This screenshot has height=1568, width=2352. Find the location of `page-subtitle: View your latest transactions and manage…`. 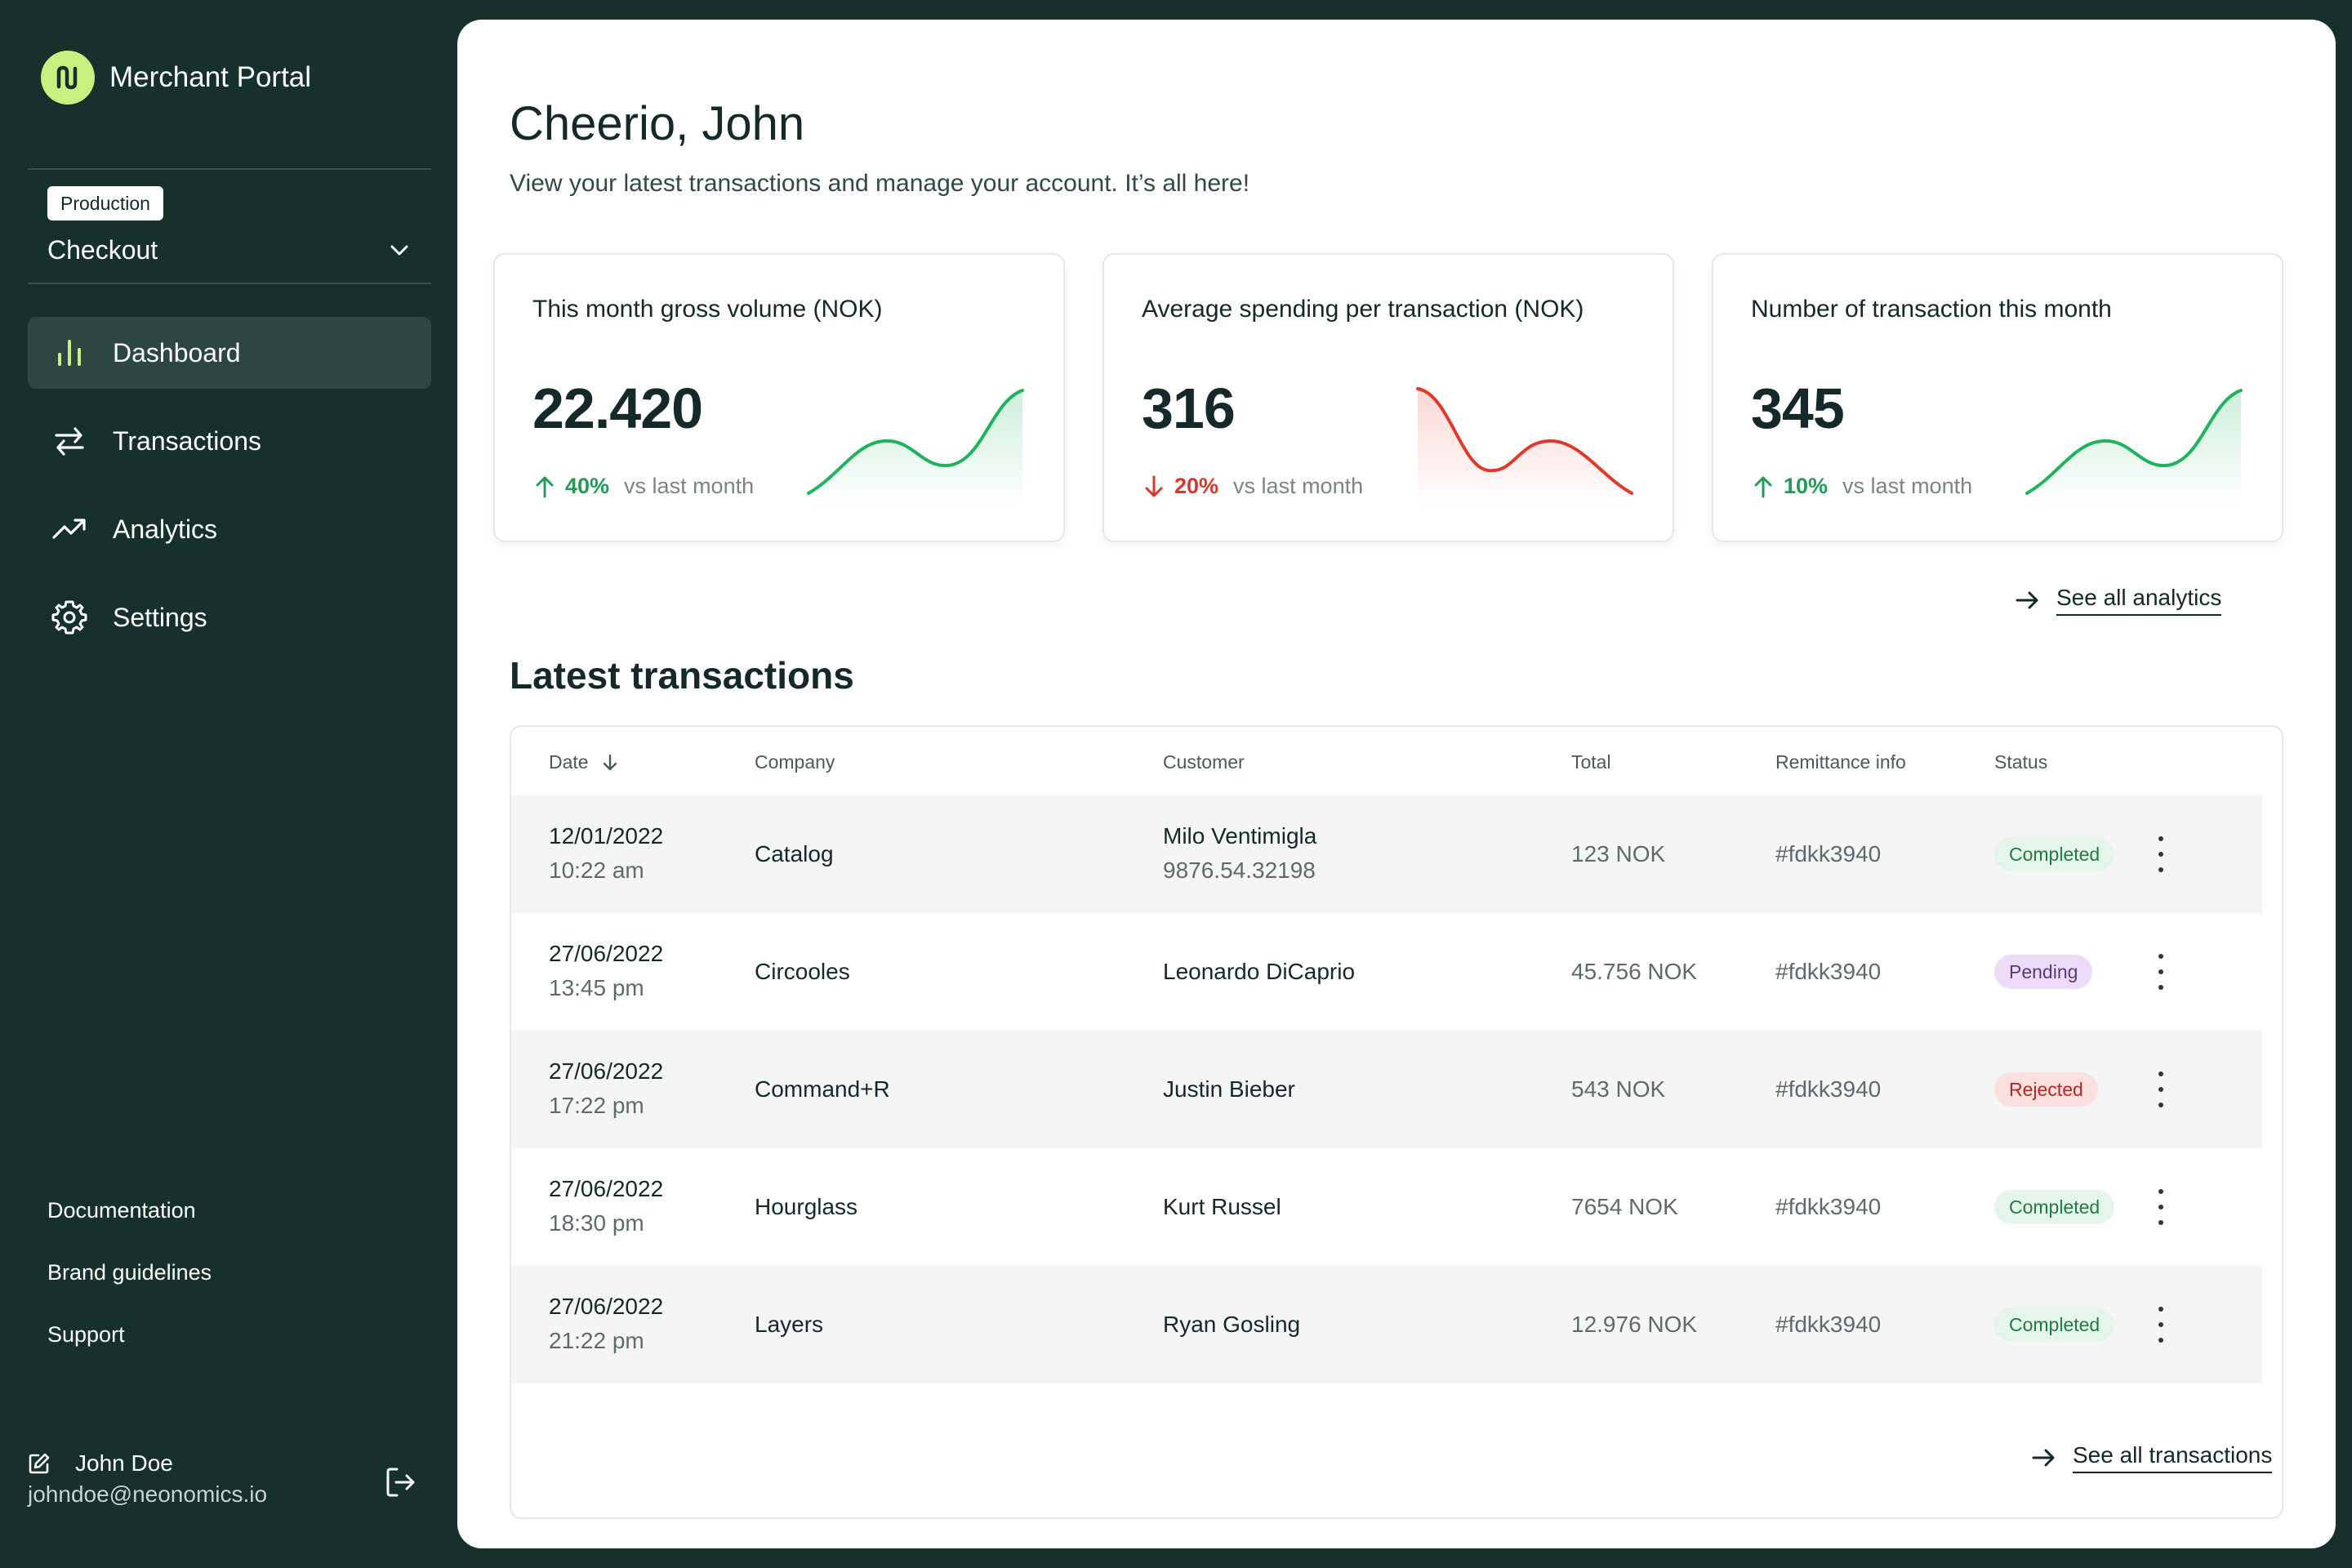

page-subtitle: View your latest transactions and manage… is located at coordinates (880, 183).